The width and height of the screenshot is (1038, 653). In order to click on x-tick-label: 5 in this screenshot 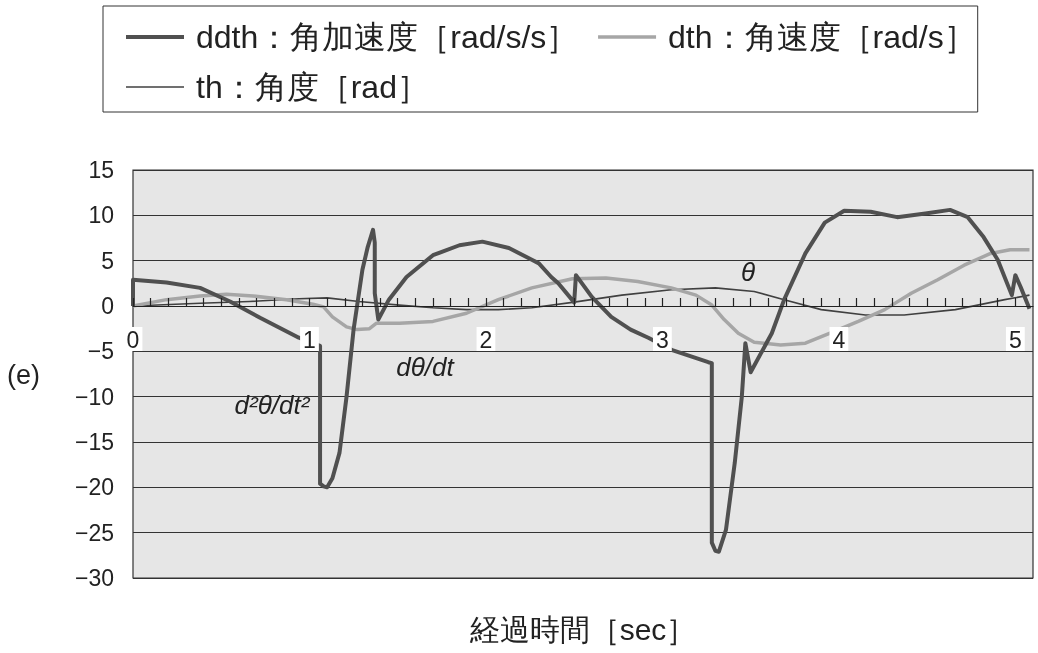, I will do `click(1015, 339)`.